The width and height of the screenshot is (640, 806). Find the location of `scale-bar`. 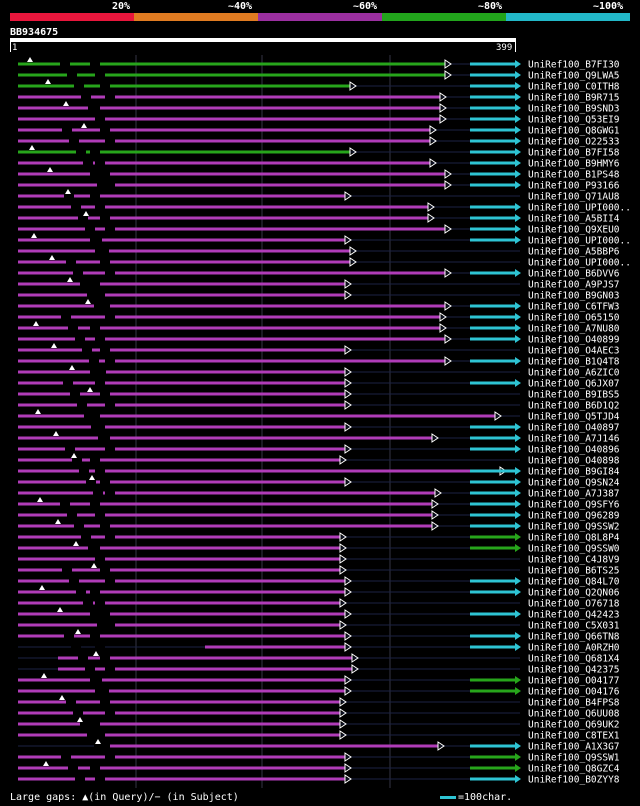

scale-bar is located at coordinates (448, 797).